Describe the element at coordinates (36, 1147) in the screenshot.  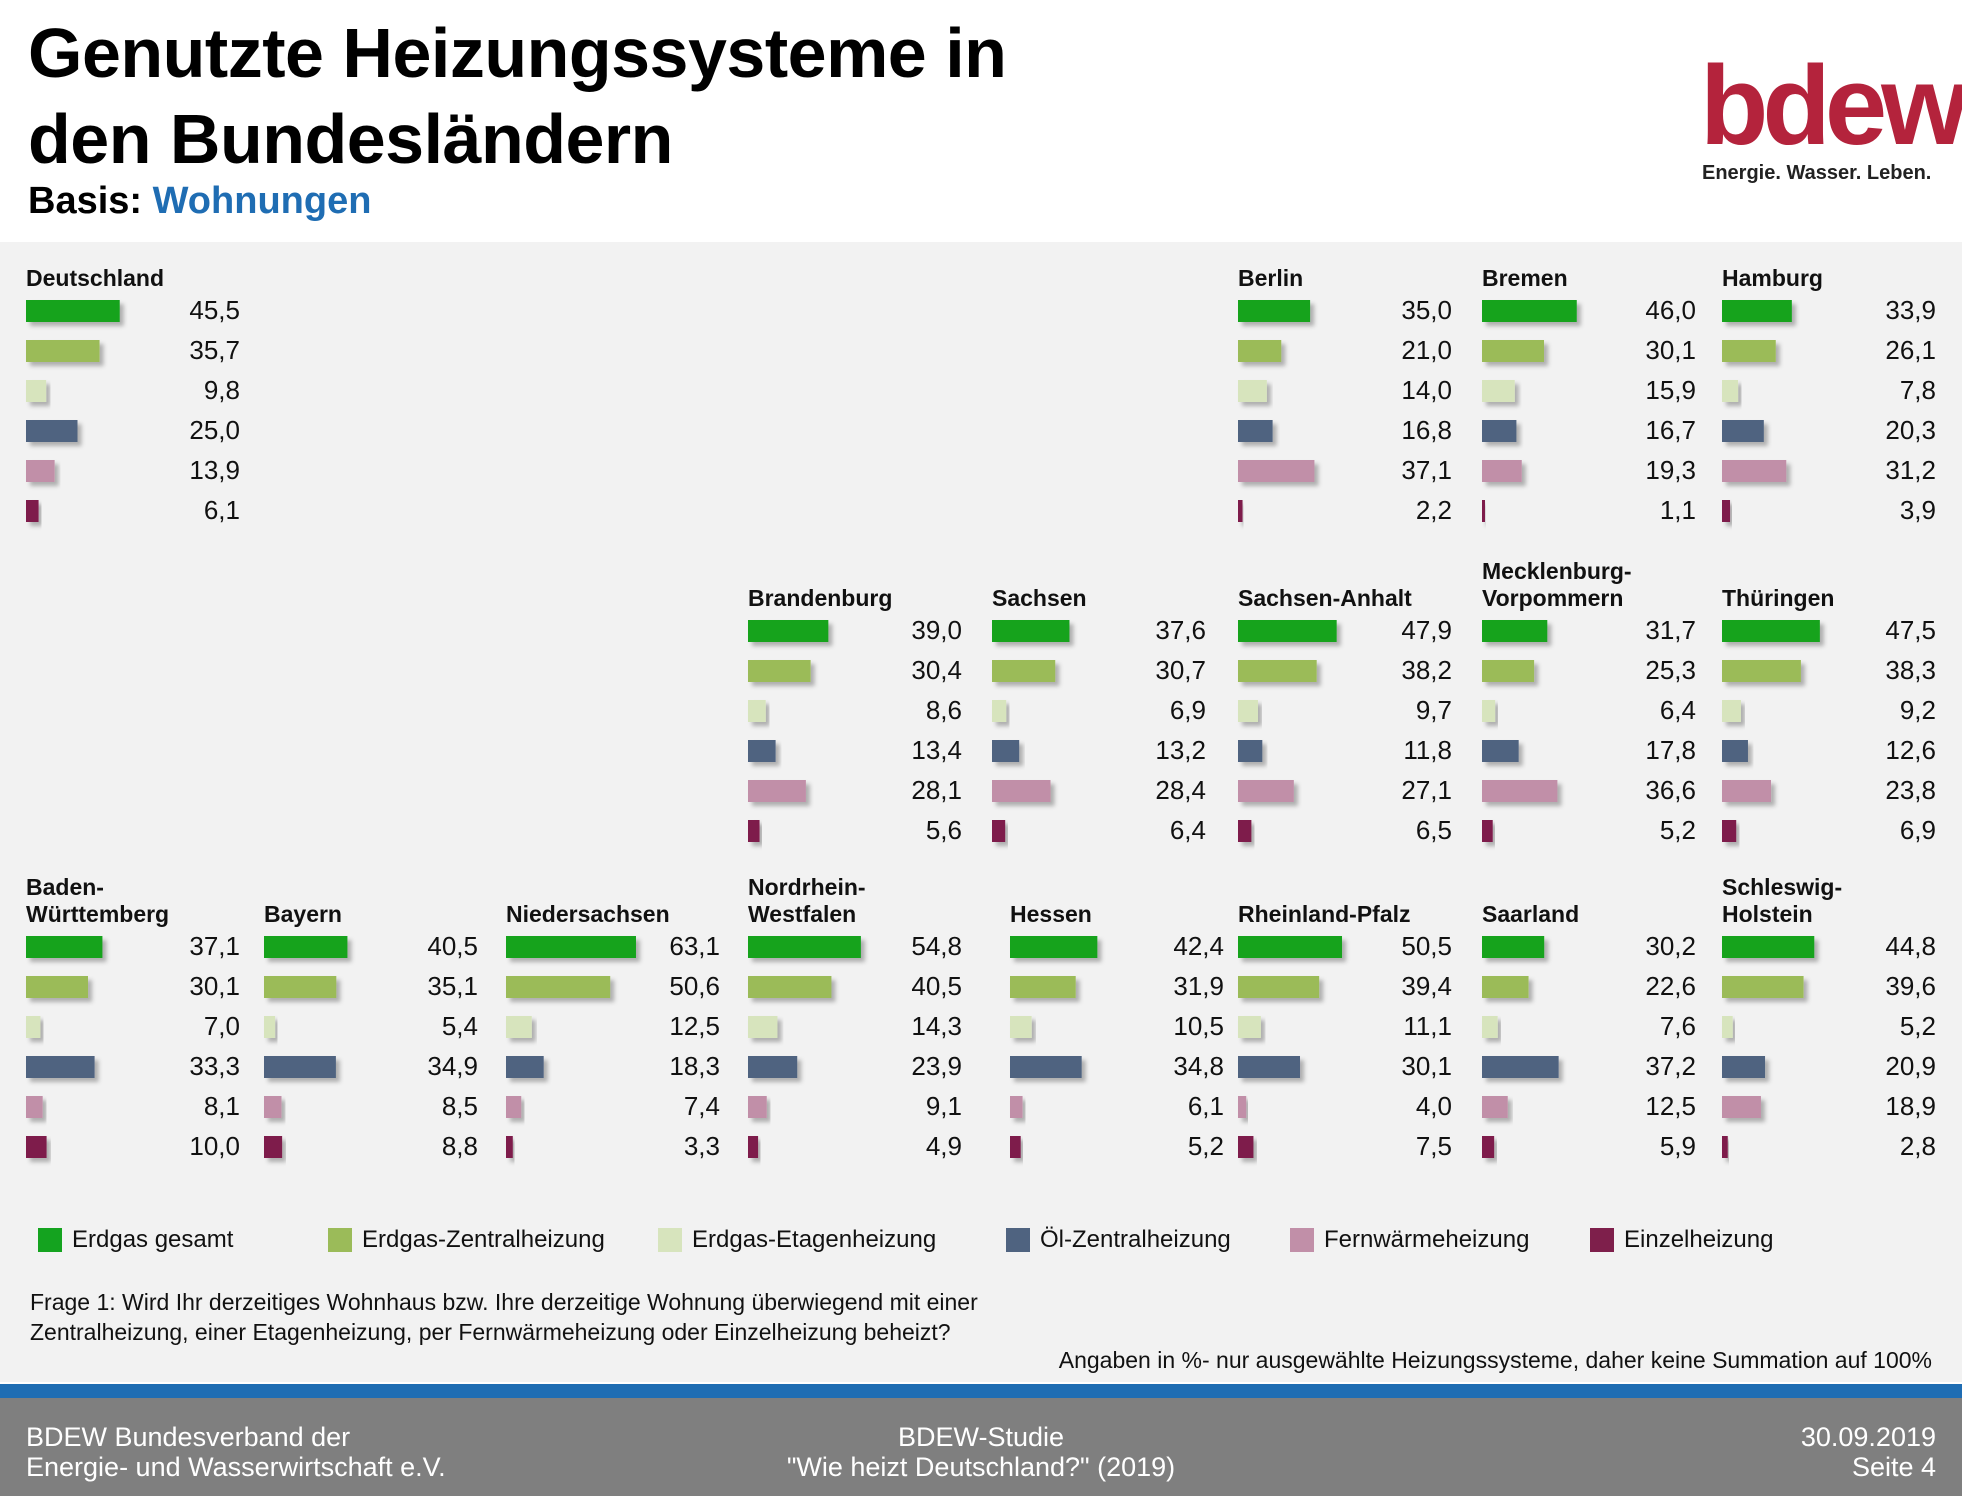
I see `bar-baden-wuerttemberg-einzelheizung` at that location.